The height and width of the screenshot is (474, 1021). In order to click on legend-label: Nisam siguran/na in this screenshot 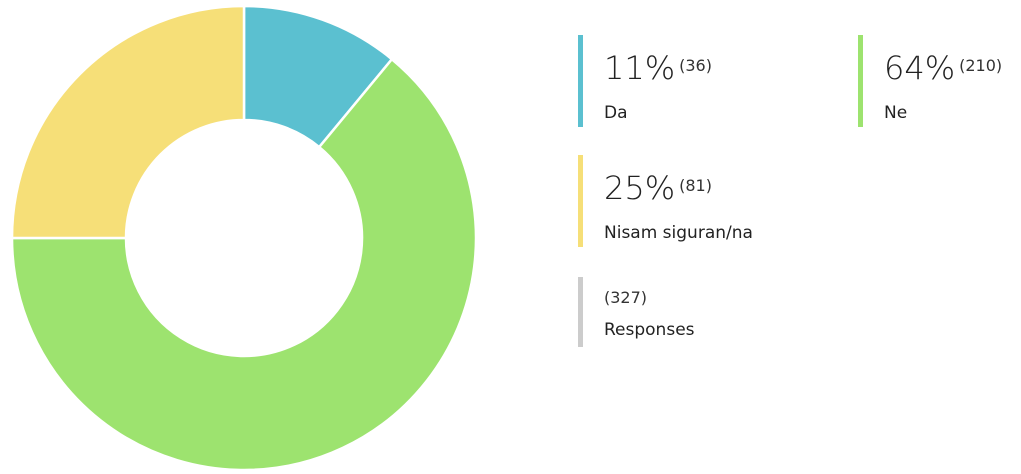, I will do `click(678, 233)`.